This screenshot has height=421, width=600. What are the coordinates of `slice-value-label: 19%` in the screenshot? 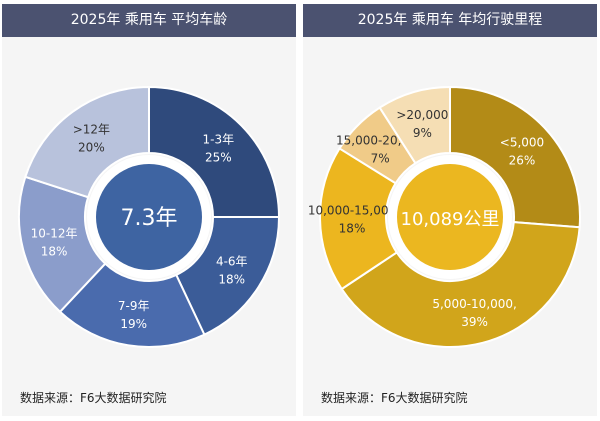 It's located at (133, 324).